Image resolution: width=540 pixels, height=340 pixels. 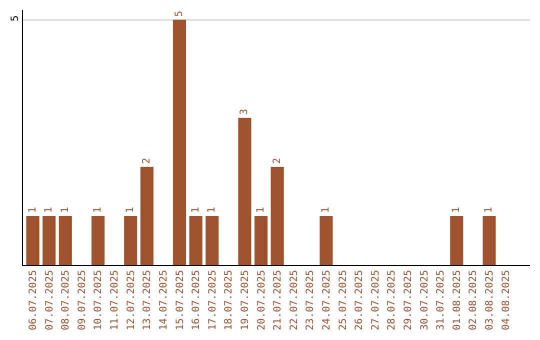 I want to click on x-tick-label: 16.07.2025, so click(x=196, y=300).